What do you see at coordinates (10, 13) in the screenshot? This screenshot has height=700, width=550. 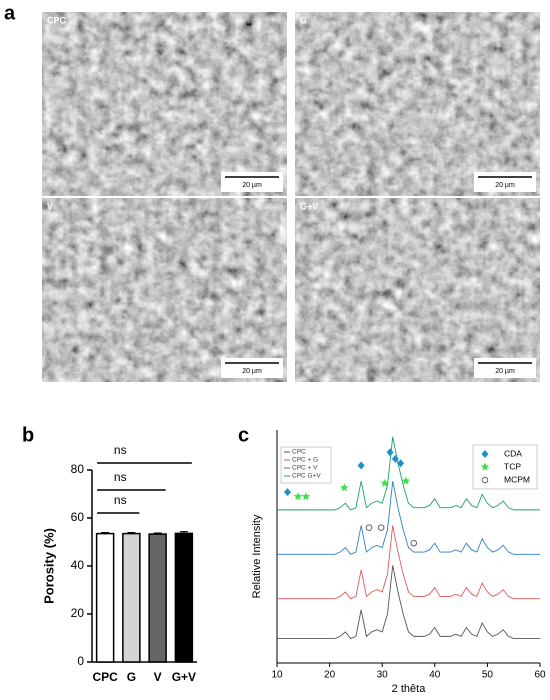 I see `panel-label: a` at bounding box center [10, 13].